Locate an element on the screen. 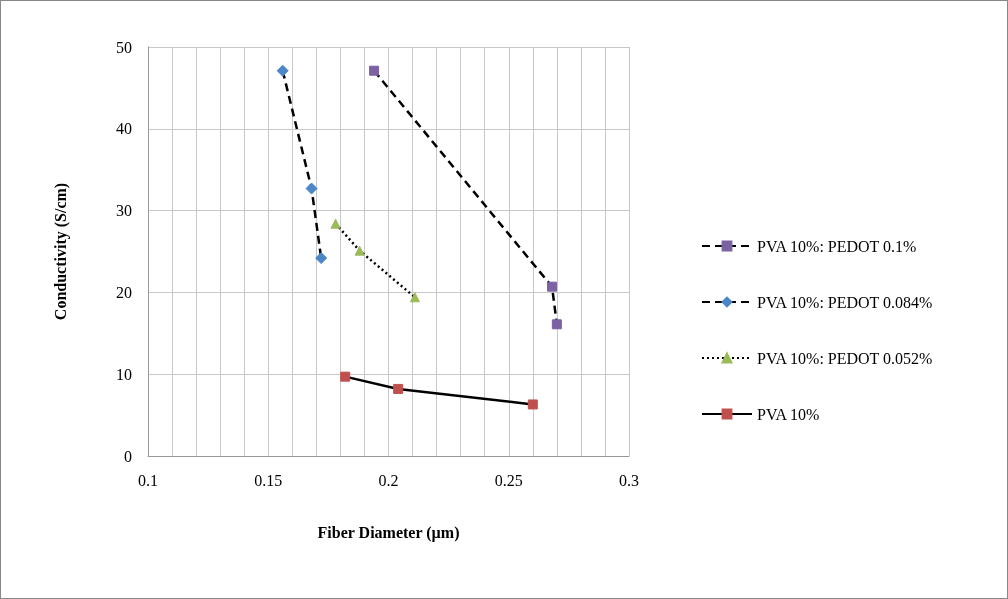  legend-label: PVA 10%: PEDOT 0.1% is located at coordinates (837, 246).